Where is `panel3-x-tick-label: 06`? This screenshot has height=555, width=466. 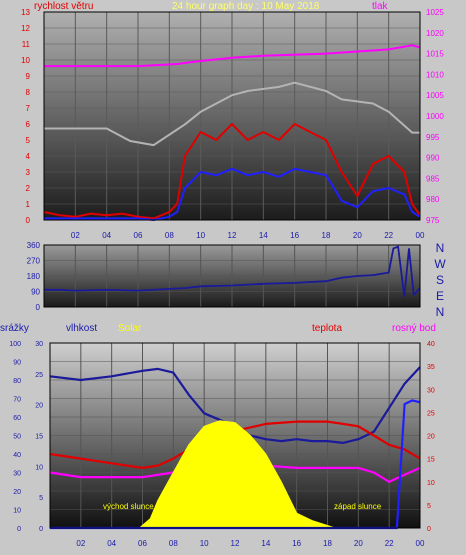
panel3-x-tick-label: 06 is located at coordinates (142, 543).